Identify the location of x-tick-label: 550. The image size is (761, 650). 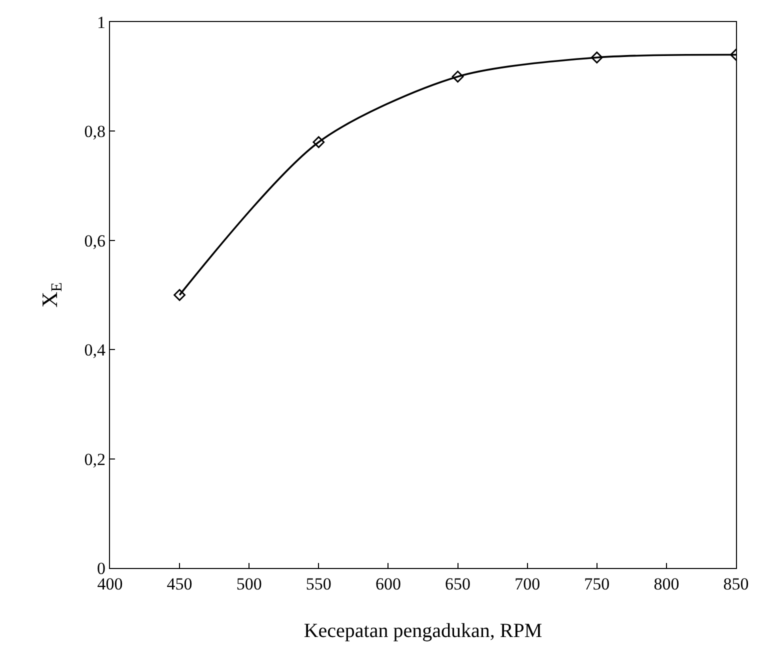
(319, 584).